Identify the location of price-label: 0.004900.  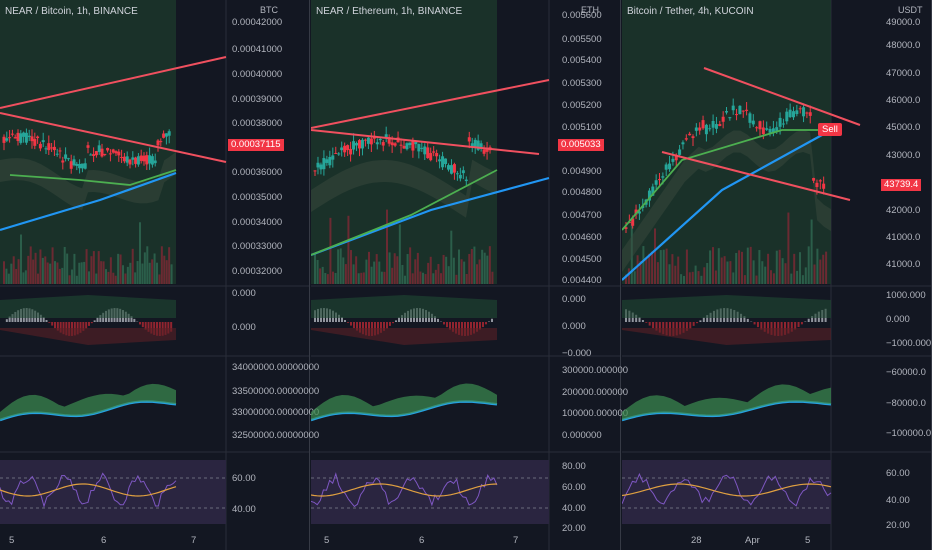
(582, 171).